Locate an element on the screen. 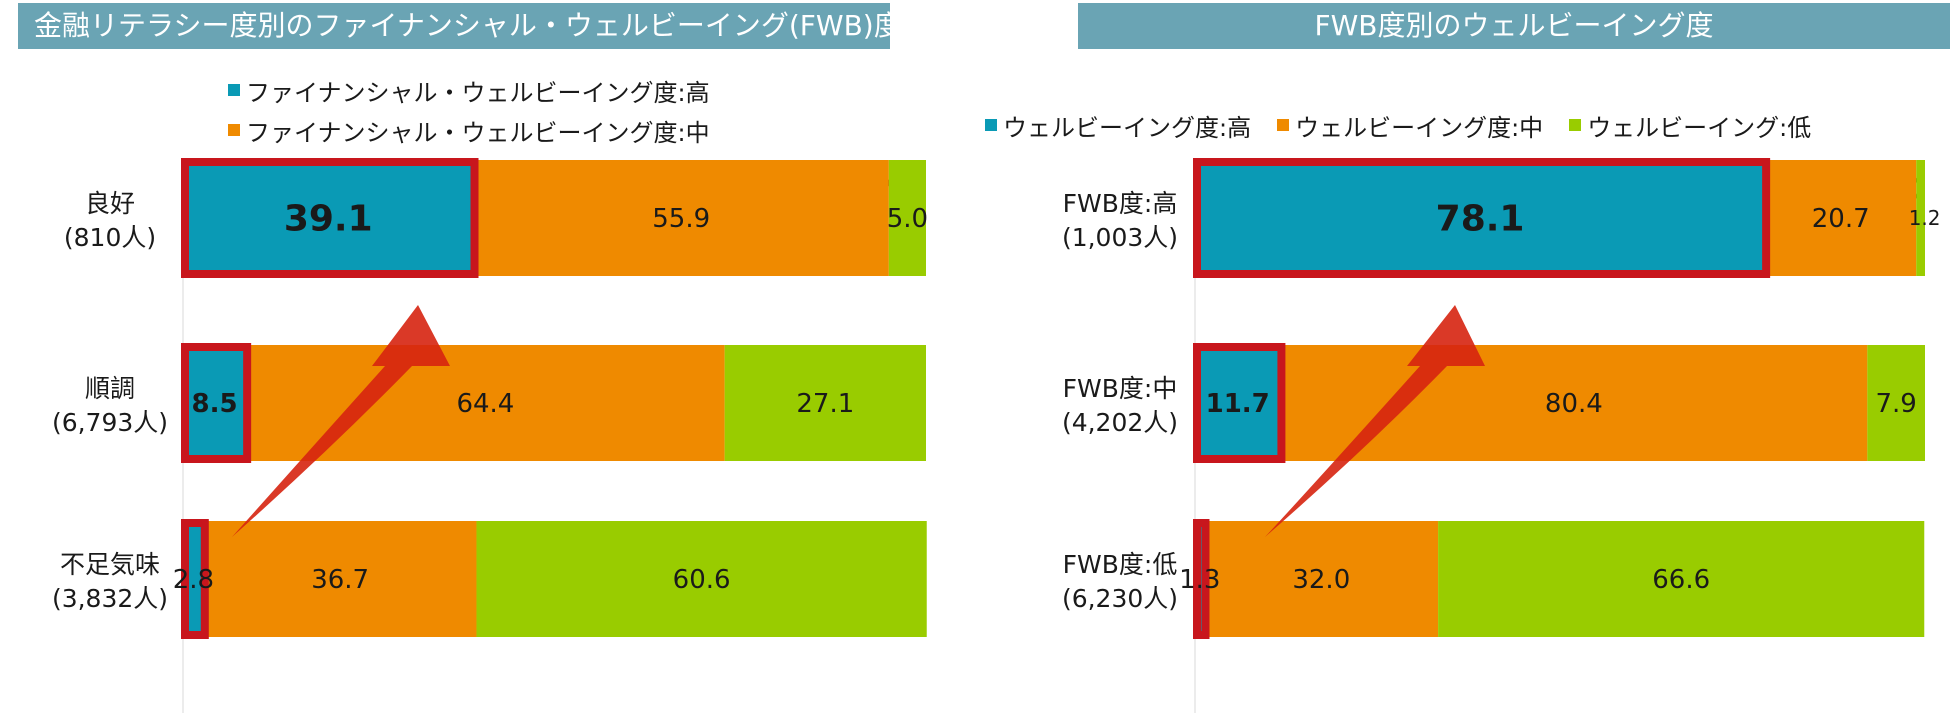 Image resolution: width=1950 pixels, height=713 pixels. legend-item-low: ウェルビーイング:低 is located at coordinates (1690, 125).